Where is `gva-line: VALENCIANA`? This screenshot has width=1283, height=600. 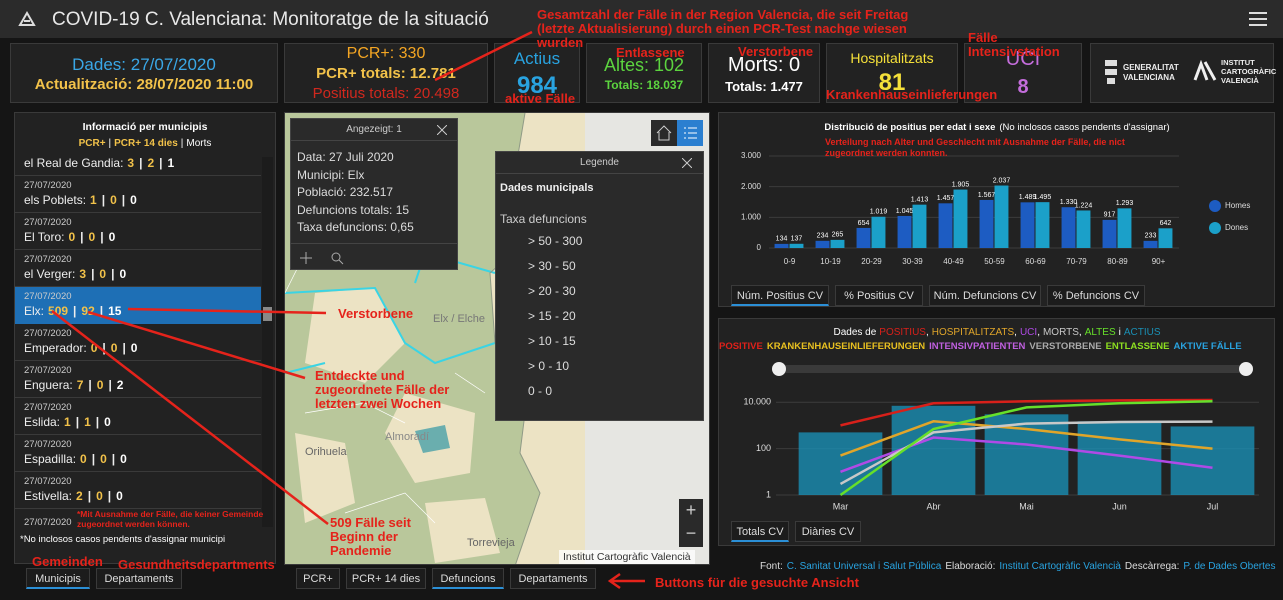
gva-line: VALENCIANA is located at coordinates (1149, 77).